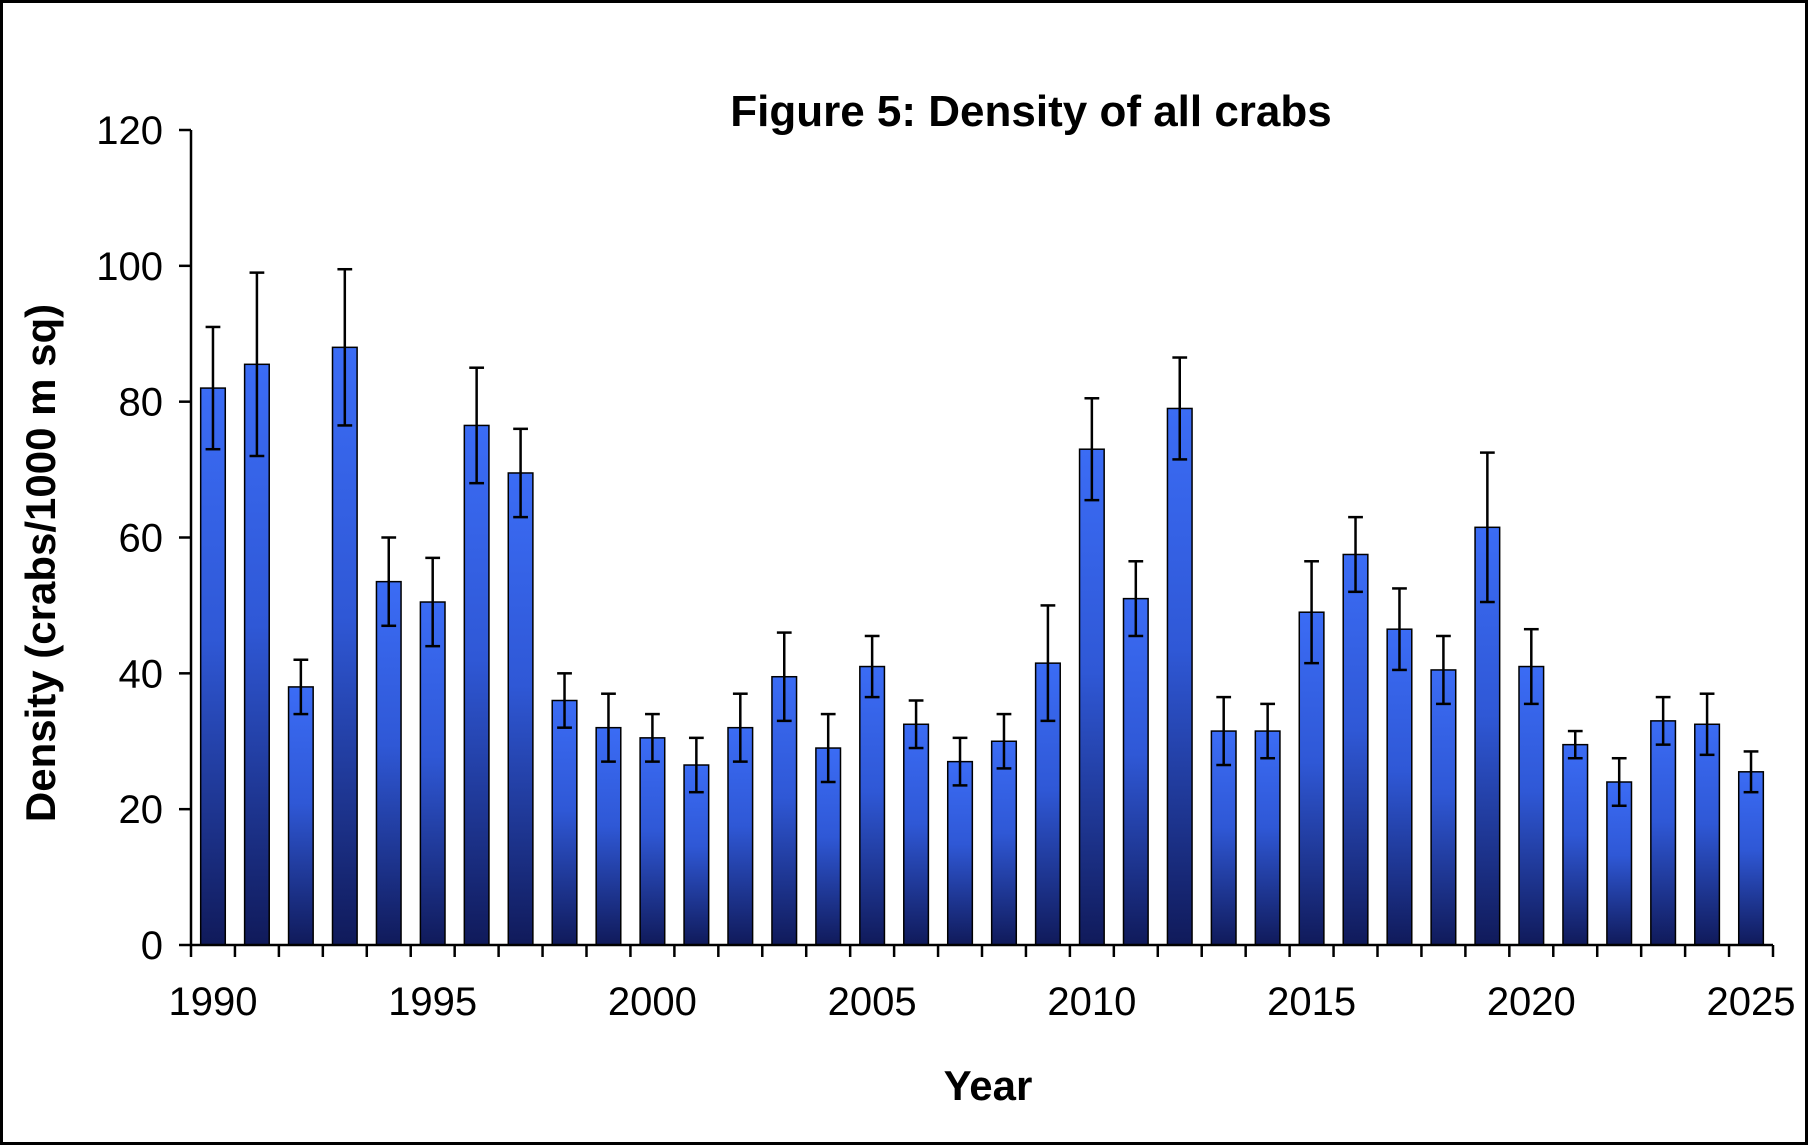 Image resolution: width=1808 pixels, height=1145 pixels. What do you see at coordinates (1707, 724) in the screenshot?
I see `error-bar-2024` at bounding box center [1707, 724].